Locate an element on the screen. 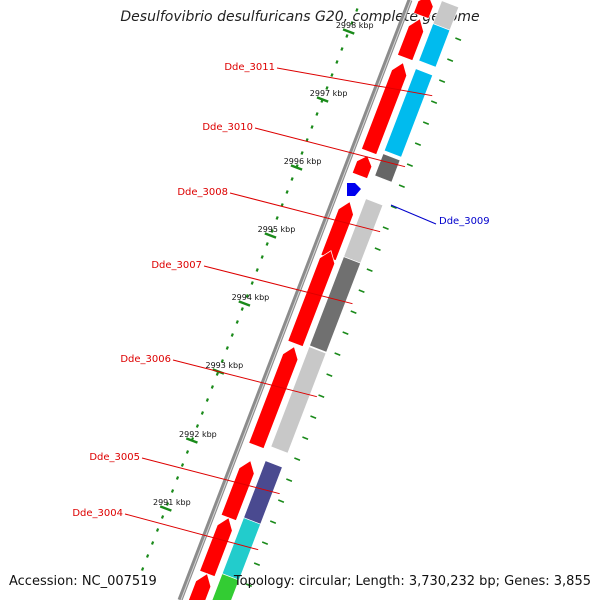 This screenshot has height=600, width=600. gene-label-text: Dde_3004 is located at coordinates (97, 513).